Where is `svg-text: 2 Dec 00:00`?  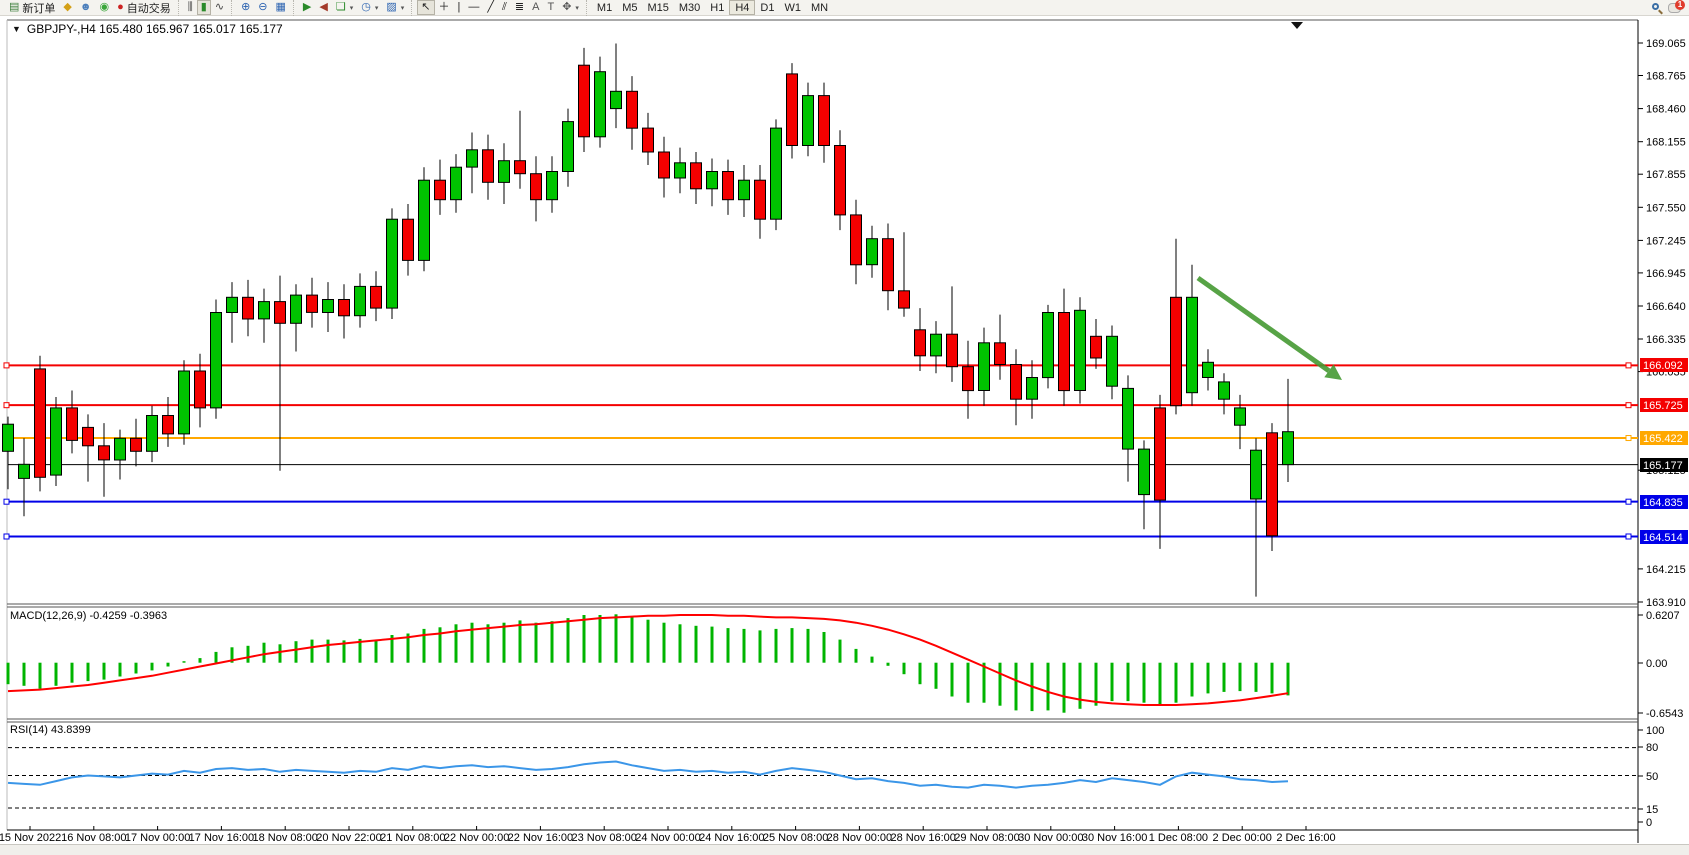
svg-text: 2 Dec 00:00 is located at coordinates (1242, 838).